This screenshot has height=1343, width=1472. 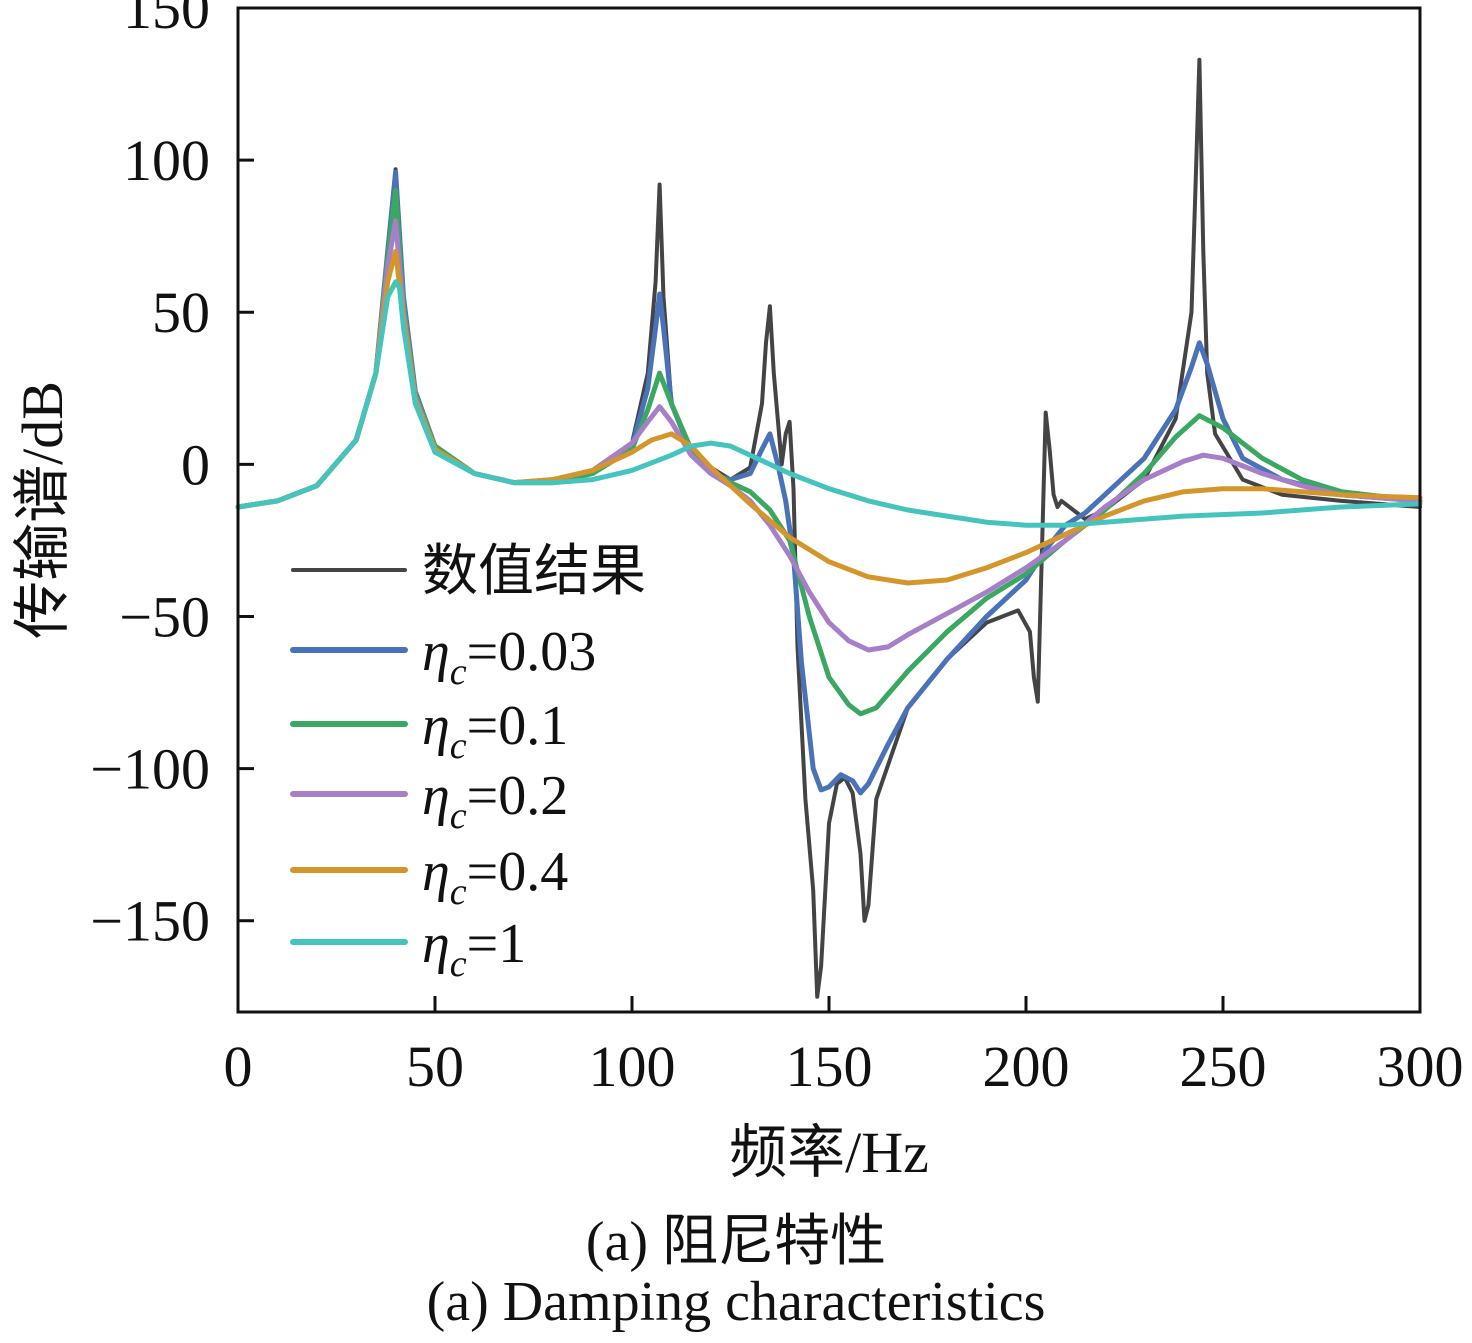 What do you see at coordinates (195, 464) in the screenshot?
I see `y-tick-label: 0` at bounding box center [195, 464].